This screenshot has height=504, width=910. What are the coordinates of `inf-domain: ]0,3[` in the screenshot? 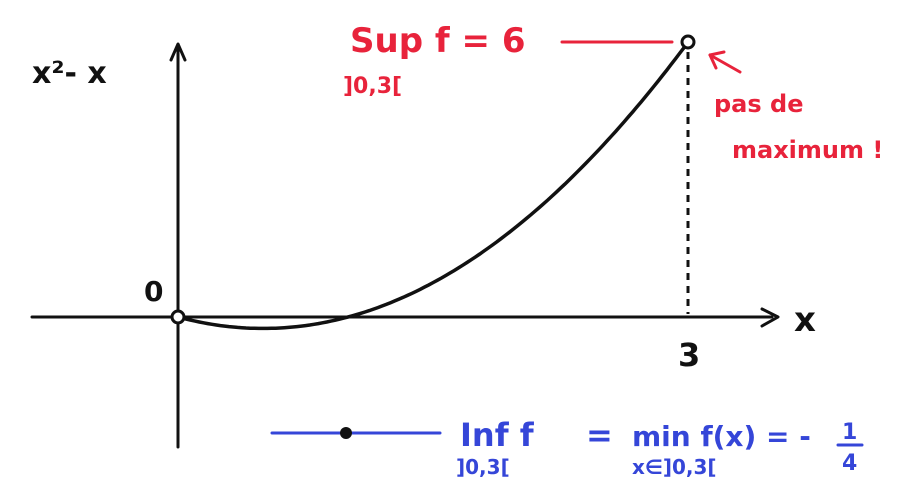 It's located at (483, 467).